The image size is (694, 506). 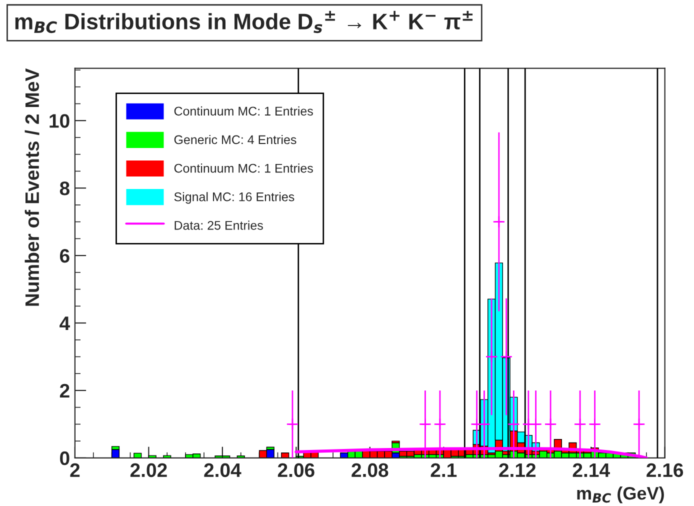 I want to click on y-tick-label: 6, so click(x=65, y=256).